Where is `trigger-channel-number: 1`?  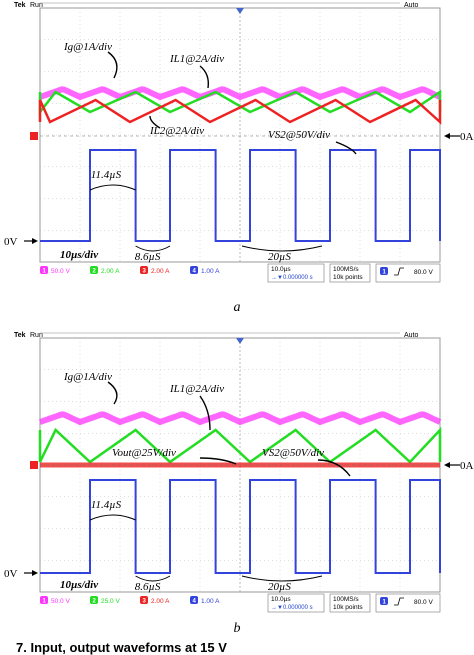
trigger-channel-number: 1 is located at coordinates (385, 273).